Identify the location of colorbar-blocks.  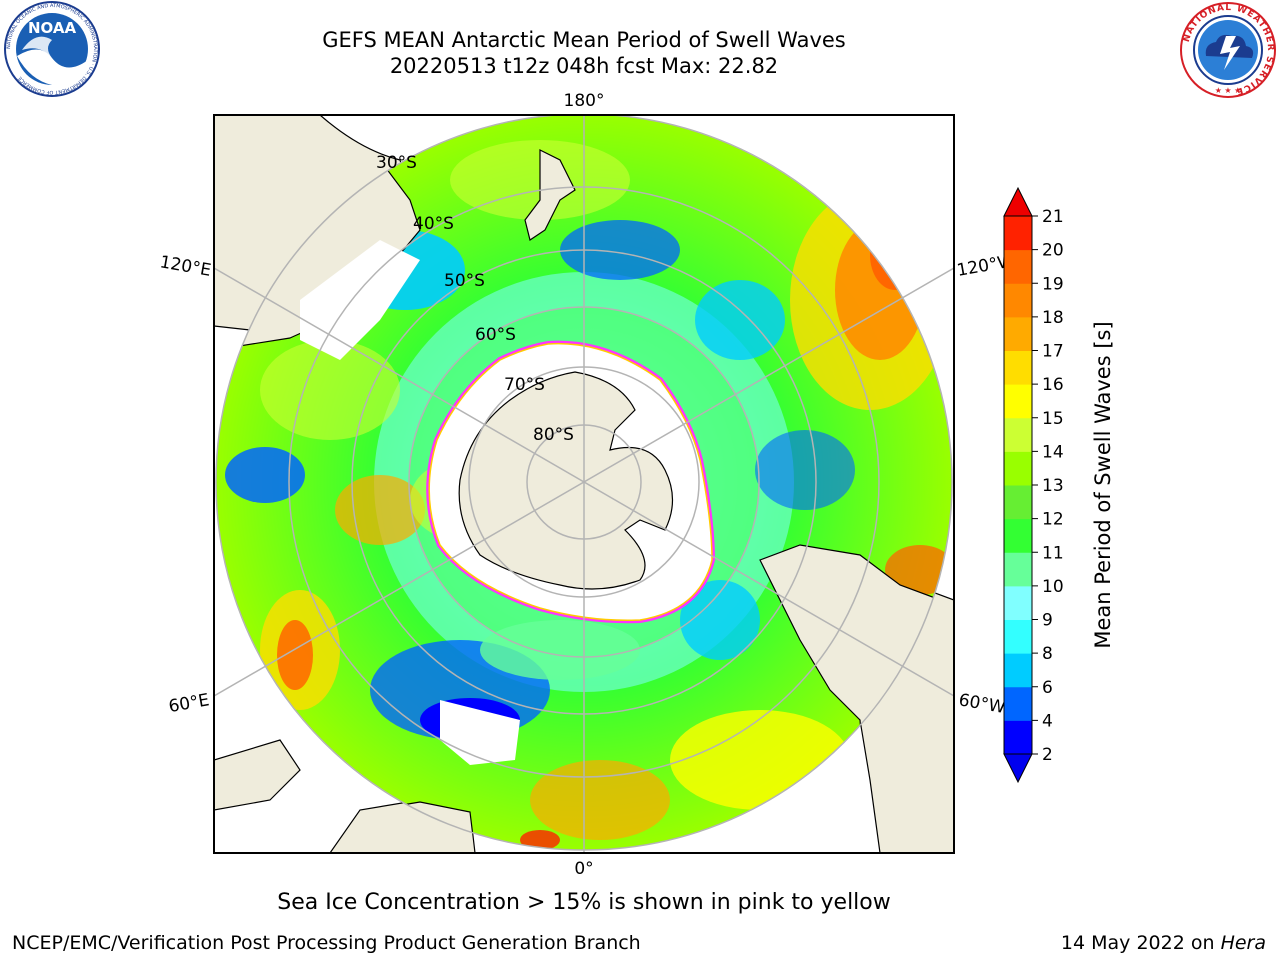
(1018, 485).